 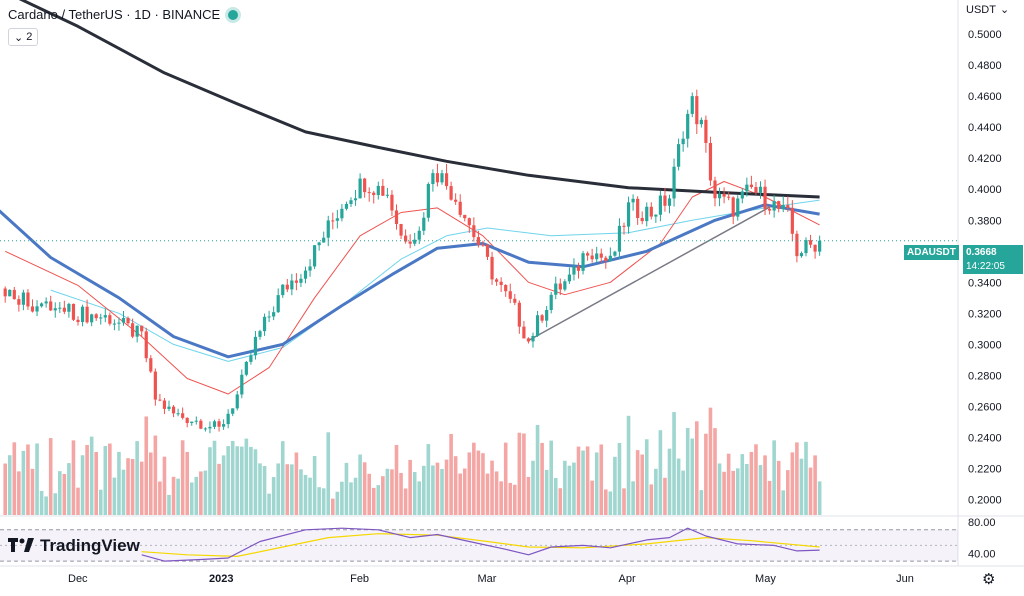 What do you see at coordinates (985, 500) in the screenshot?
I see `price-tick-label: 0.2000` at bounding box center [985, 500].